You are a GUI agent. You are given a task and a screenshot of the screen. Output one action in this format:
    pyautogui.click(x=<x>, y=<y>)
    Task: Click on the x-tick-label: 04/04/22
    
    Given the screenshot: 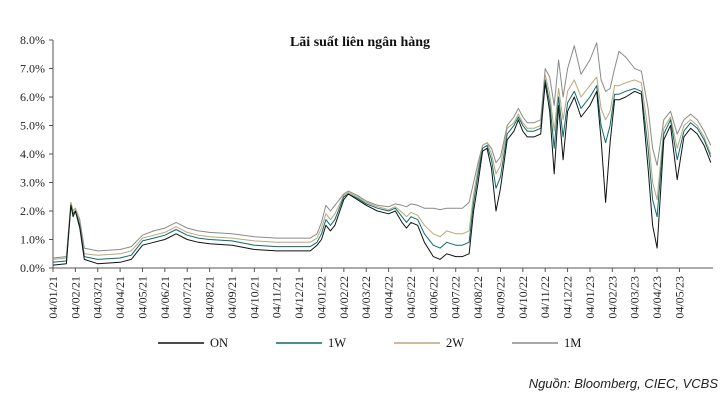 What is the action you would take?
    pyautogui.click(x=389, y=297)
    